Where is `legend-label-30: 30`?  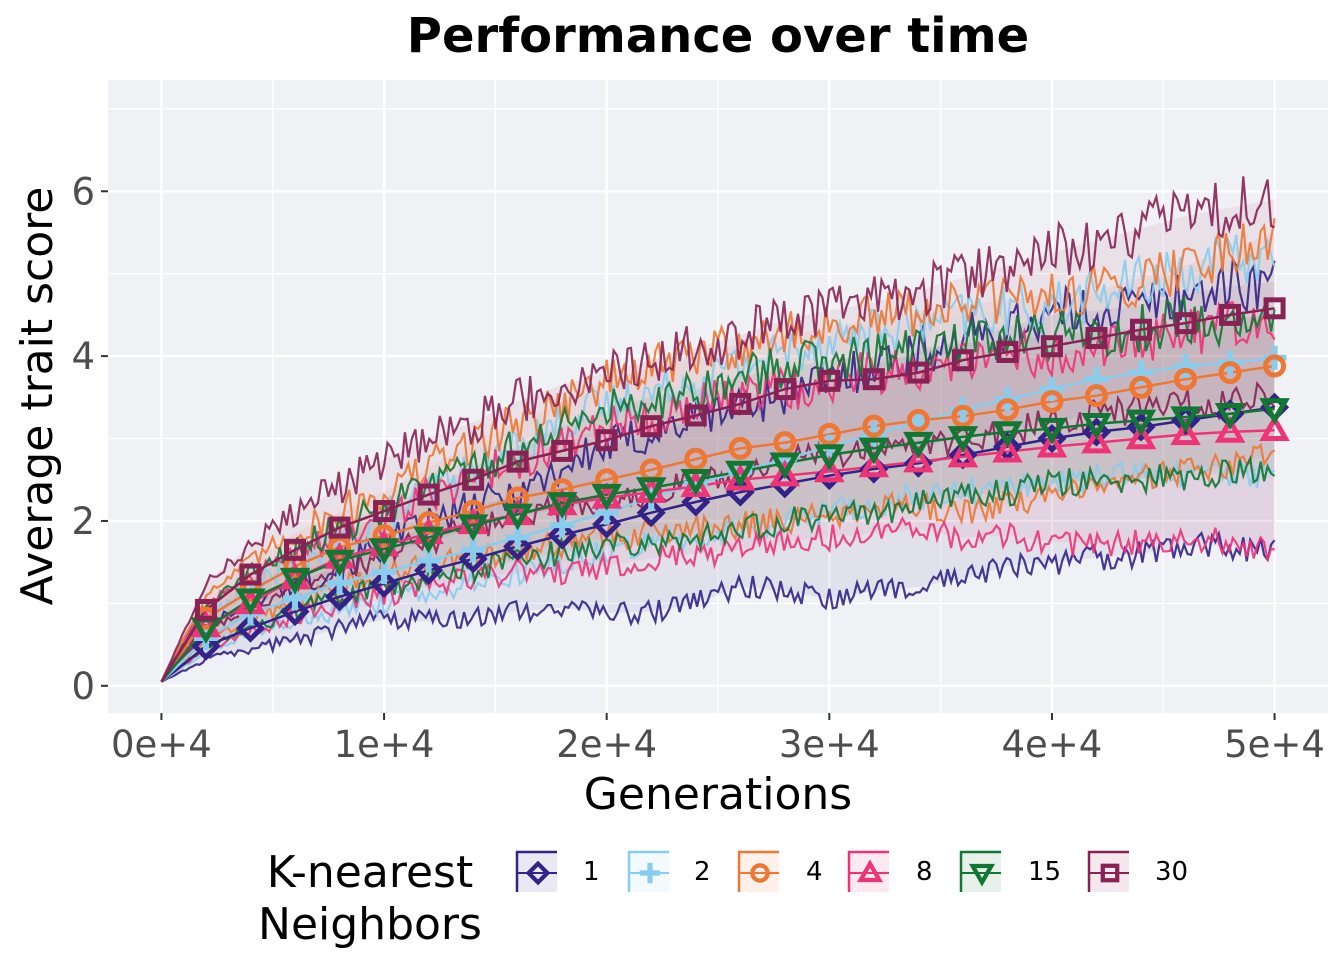 legend-label-30: 30 is located at coordinates (1172, 872).